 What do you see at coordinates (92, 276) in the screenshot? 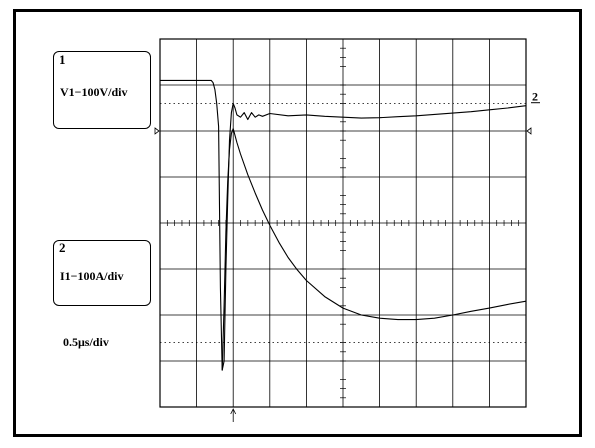
I see `channel2-scale: I1−100A/div` at bounding box center [92, 276].